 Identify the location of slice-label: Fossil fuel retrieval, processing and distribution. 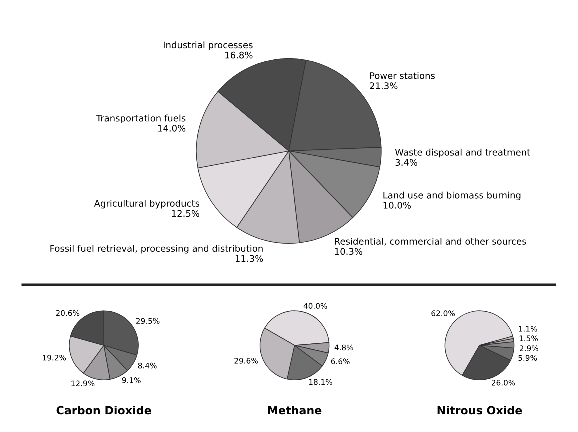
(156, 249).